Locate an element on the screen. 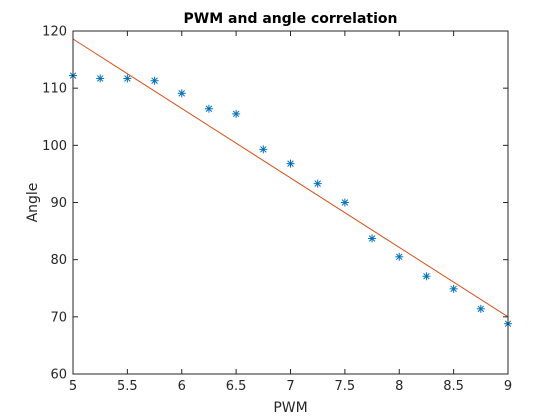 This screenshot has width=560, height=420. y-tick-label: 60 is located at coordinates (58, 375).